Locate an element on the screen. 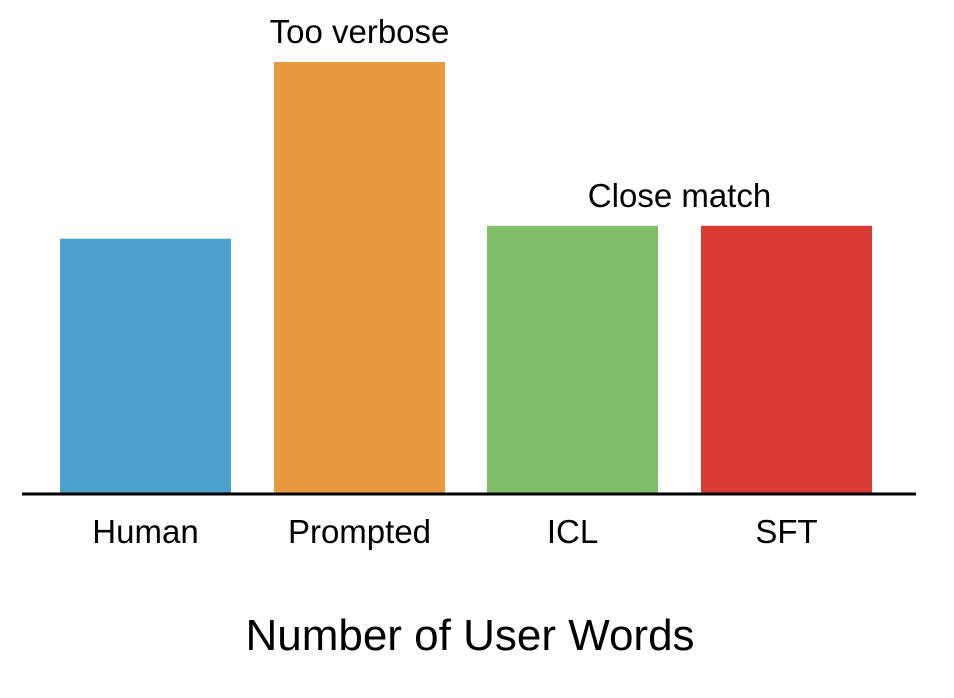 Image resolution: width=954 pixels, height=698 pixels. x-tick-label-prompted: Prompted is located at coordinates (359, 531).